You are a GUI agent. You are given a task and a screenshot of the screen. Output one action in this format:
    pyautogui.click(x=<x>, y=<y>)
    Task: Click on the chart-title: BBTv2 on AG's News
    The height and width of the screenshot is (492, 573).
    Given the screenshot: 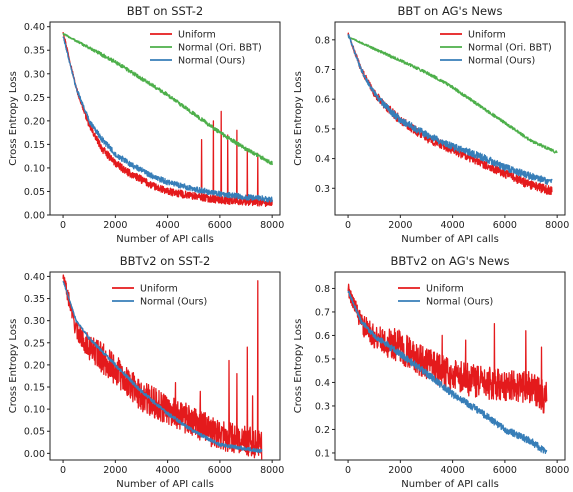 What is the action you would take?
    pyautogui.click(x=449, y=261)
    